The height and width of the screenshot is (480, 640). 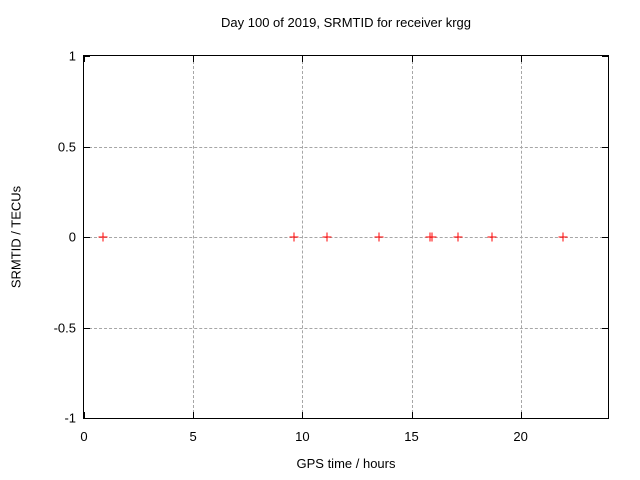 What do you see at coordinates (72, 237) in the screenshot?
I see `y-tick-label: 0` at bounding box center [72, 237].